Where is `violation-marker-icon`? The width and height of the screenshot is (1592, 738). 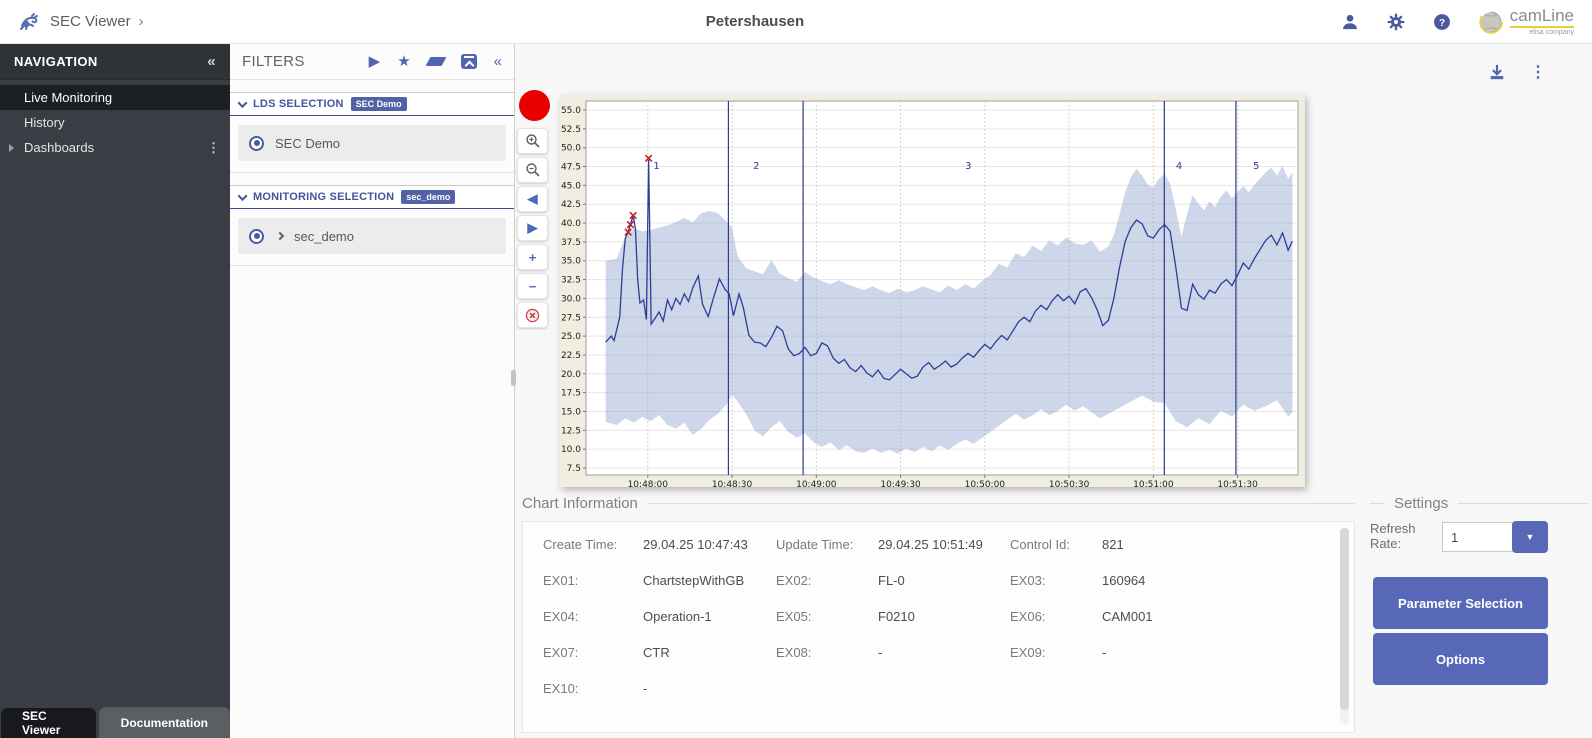 violation-marker-icon is located at coordinates (633, 215).